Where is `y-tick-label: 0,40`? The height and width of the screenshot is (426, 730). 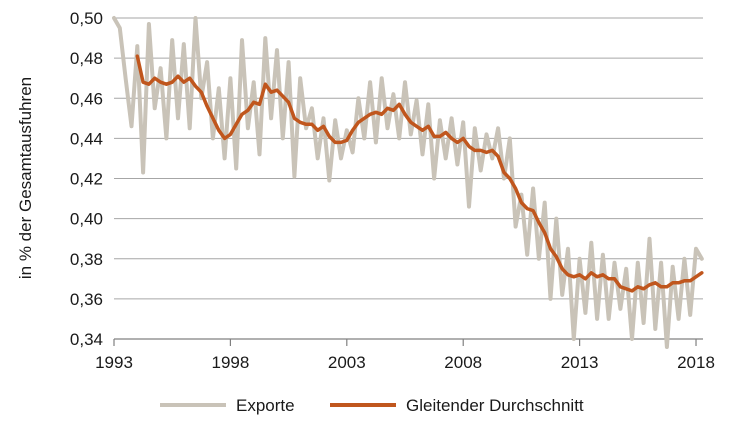 y-tick-label: 0,40 is located at coordinates (86, 219).